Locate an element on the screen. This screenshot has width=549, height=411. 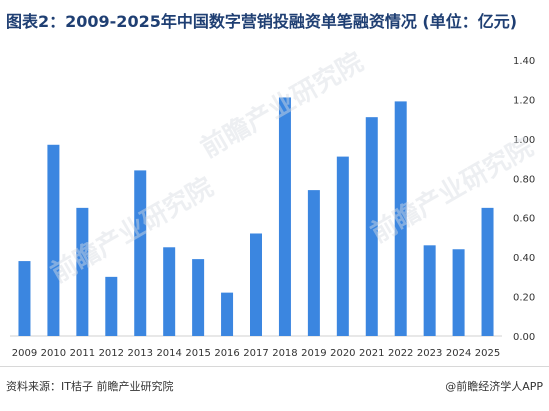
y-tick-label: 0.20 is located at coordinates (524, 298).